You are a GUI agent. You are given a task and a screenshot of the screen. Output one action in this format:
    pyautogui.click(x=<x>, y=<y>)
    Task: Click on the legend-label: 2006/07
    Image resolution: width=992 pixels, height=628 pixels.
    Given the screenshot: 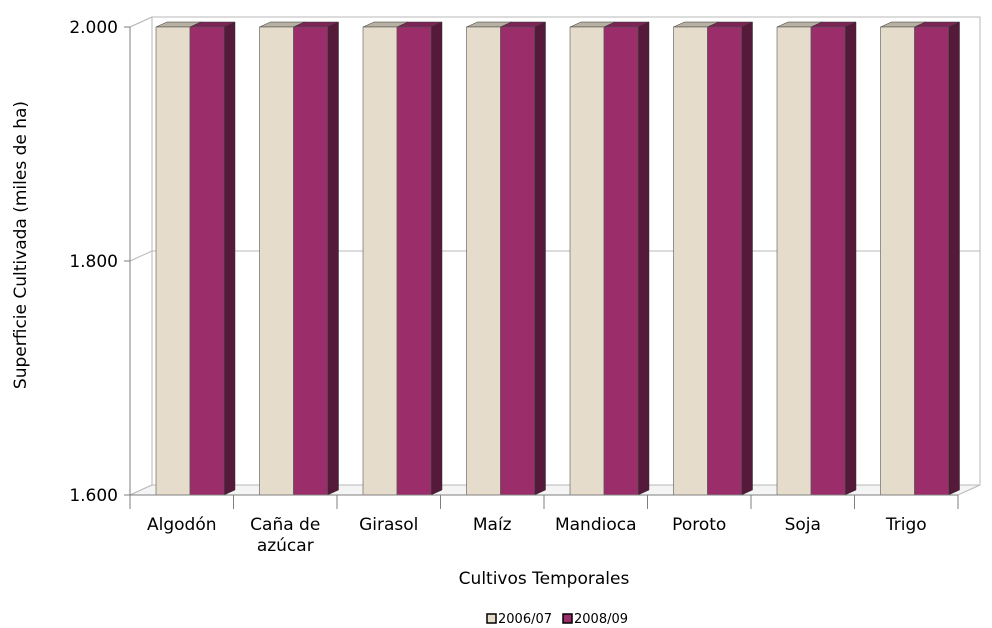 What is the action you would take?
    pyautogui.click(x=525, y=619)
    